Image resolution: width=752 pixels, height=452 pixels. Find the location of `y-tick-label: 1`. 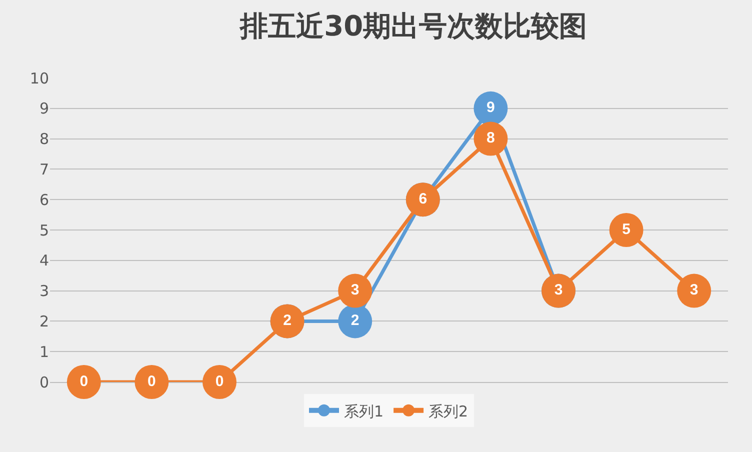

y-tick-label: 1 is located at coordinates (44, 351).